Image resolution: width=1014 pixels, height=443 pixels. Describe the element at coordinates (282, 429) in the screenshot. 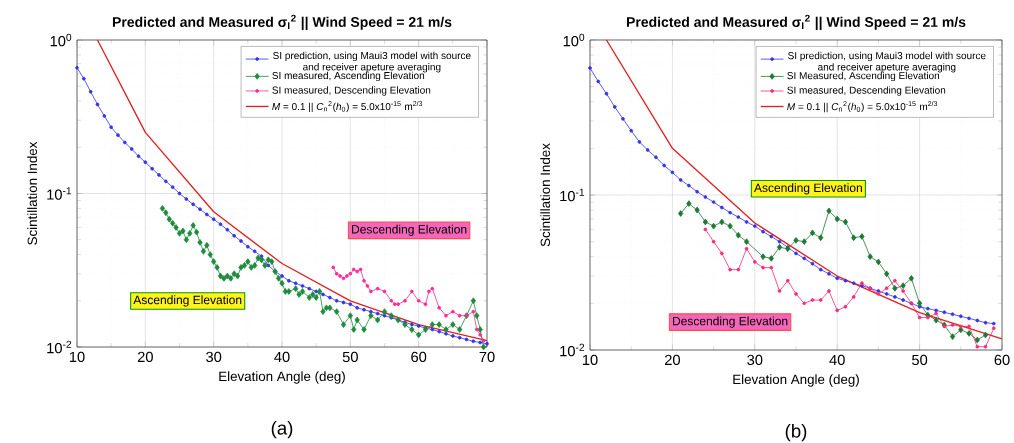

I see `text: (a)` at that location.